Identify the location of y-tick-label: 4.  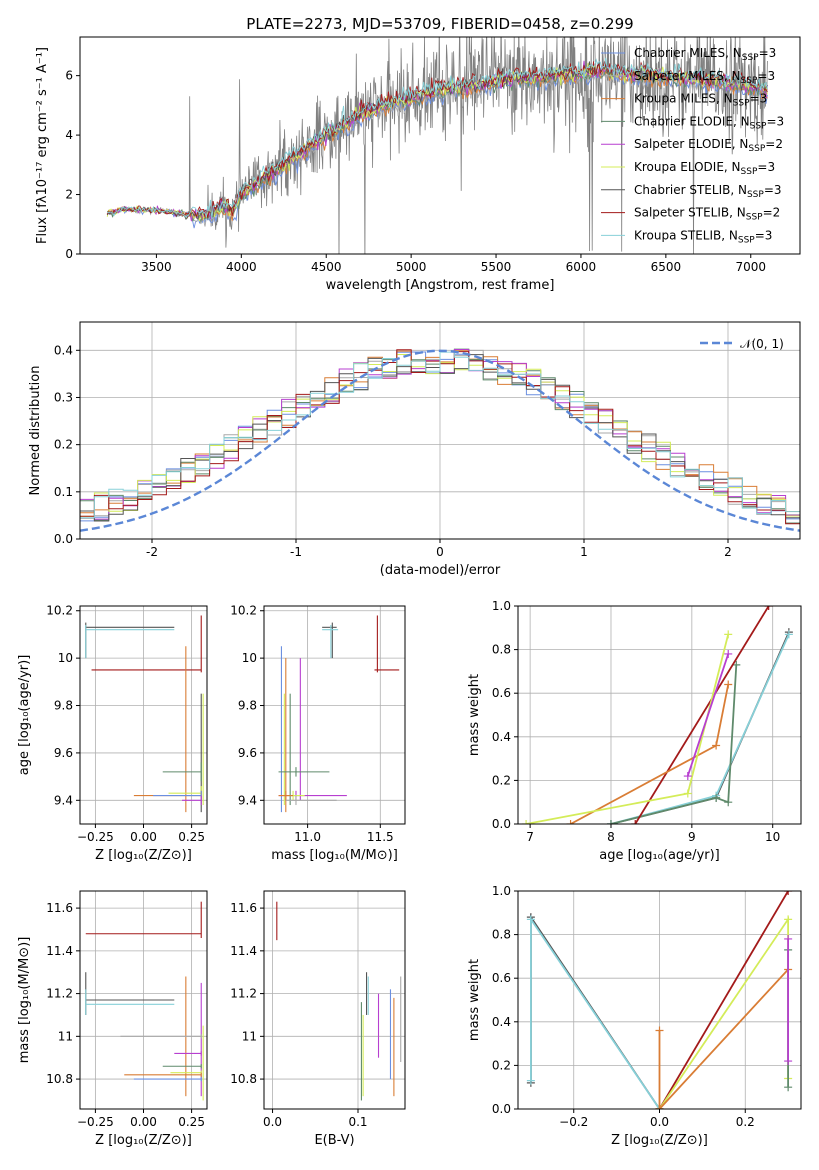
(69, 135).